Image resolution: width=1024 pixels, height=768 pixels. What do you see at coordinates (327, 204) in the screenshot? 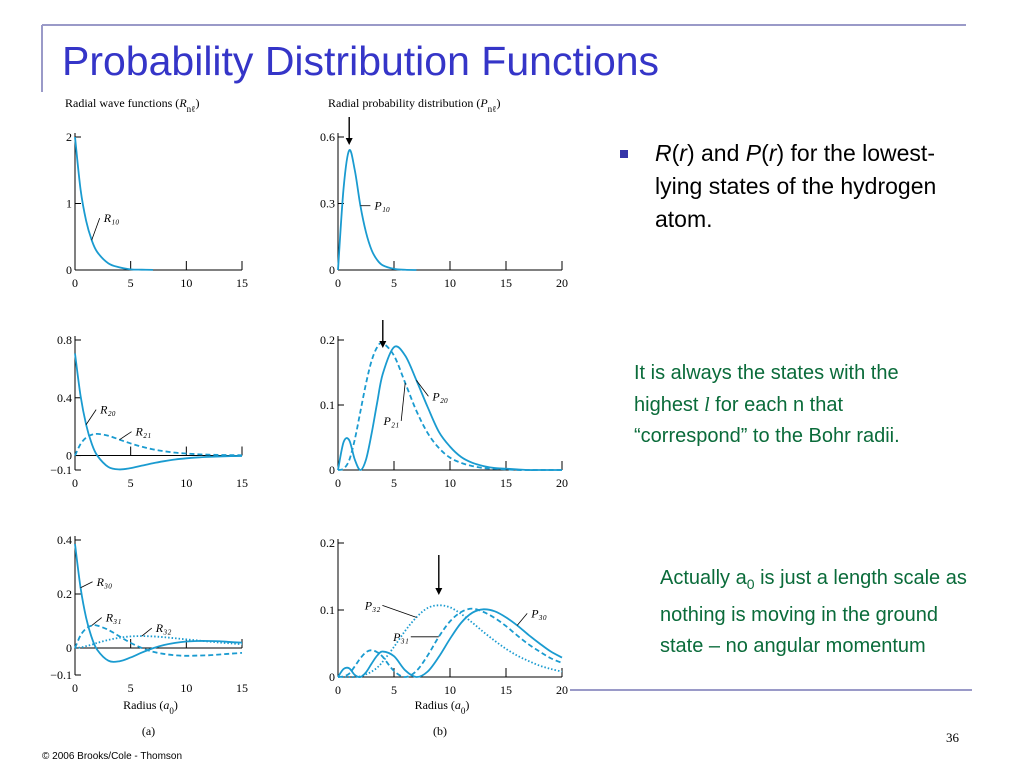
I see `y-tick-label: 0.3` at bounding box center [327, 204].